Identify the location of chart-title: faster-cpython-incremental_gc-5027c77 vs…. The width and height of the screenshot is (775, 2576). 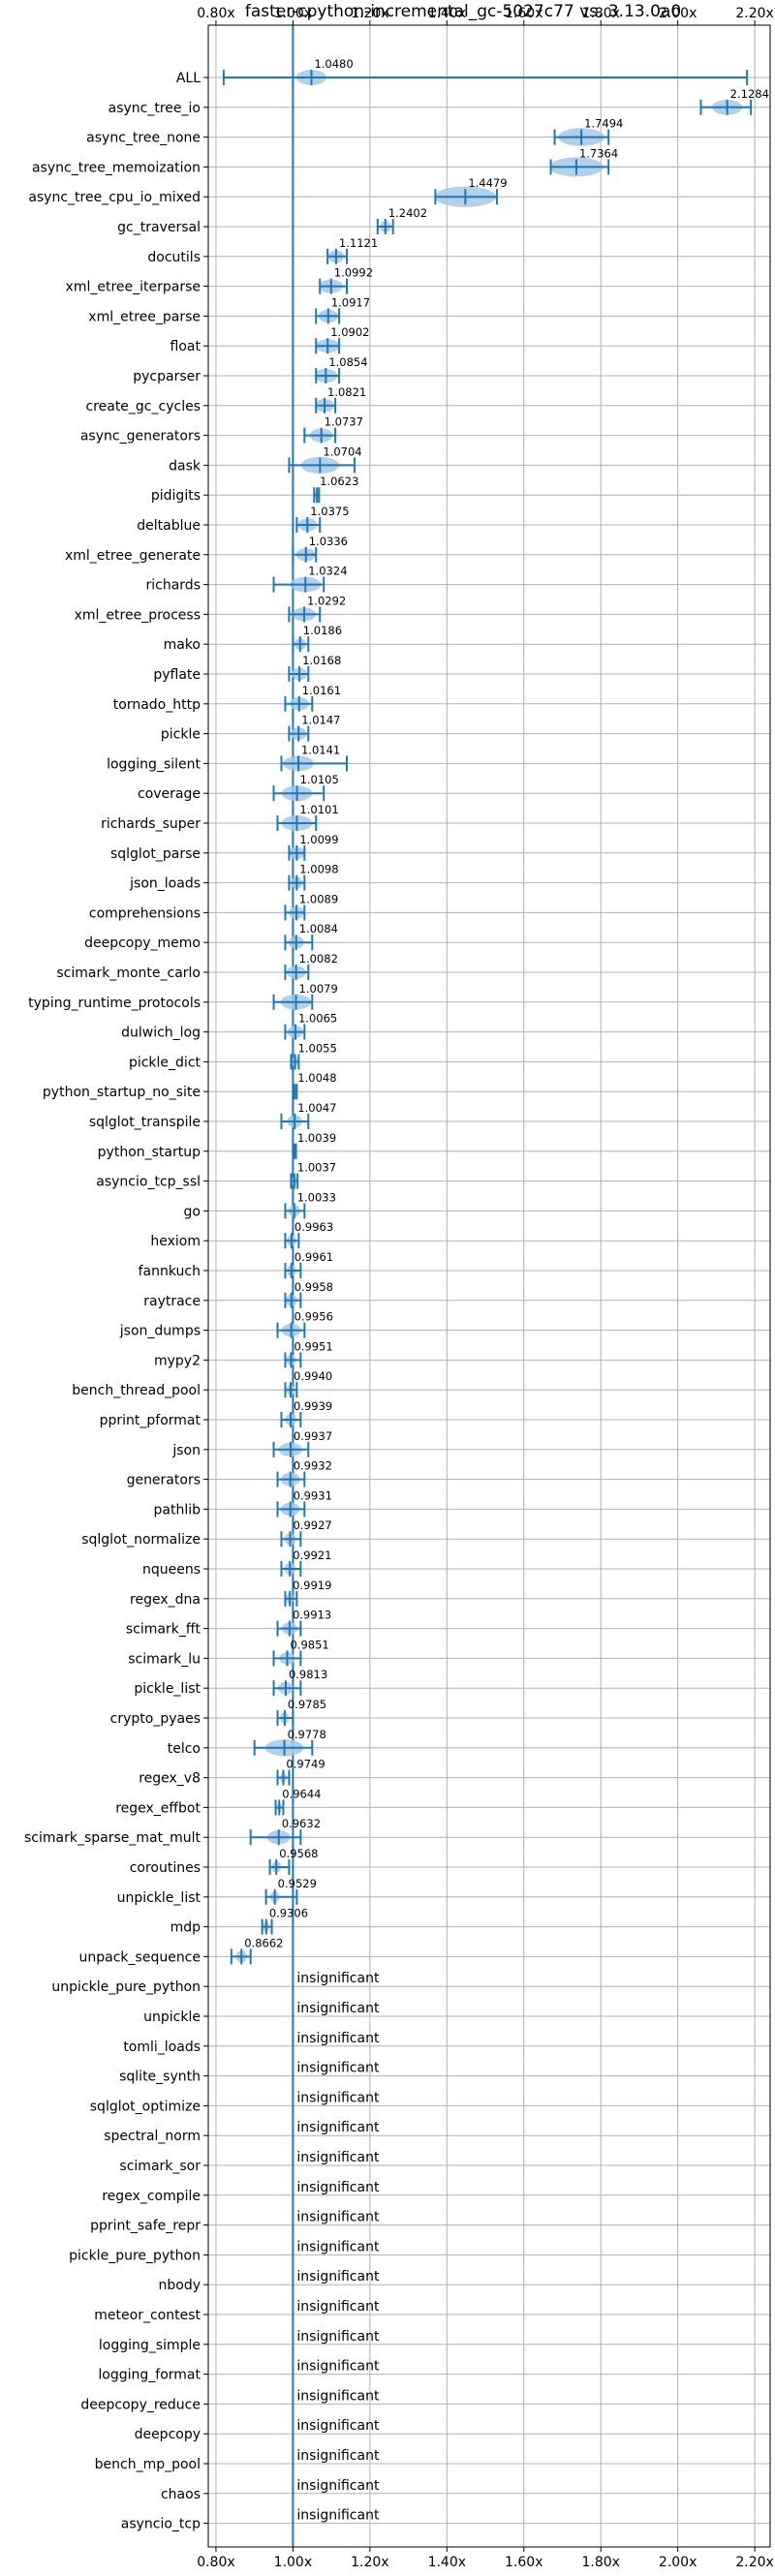
(463, 11).